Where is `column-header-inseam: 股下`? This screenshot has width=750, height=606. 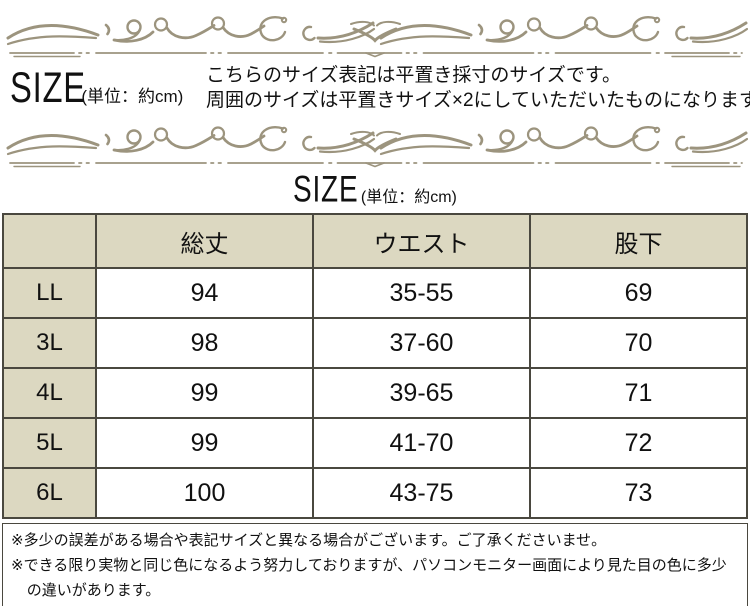
column-header-inseam: 股下 is located at coordinates (638, 241).